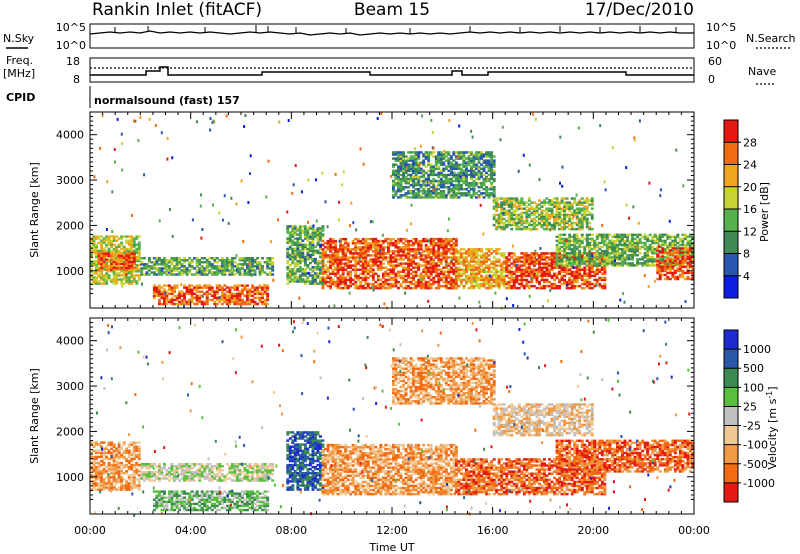 The width and height of the screenshot is (800, 554). I want to click on date-title: 17/Dec/2010, so click(639, 10).